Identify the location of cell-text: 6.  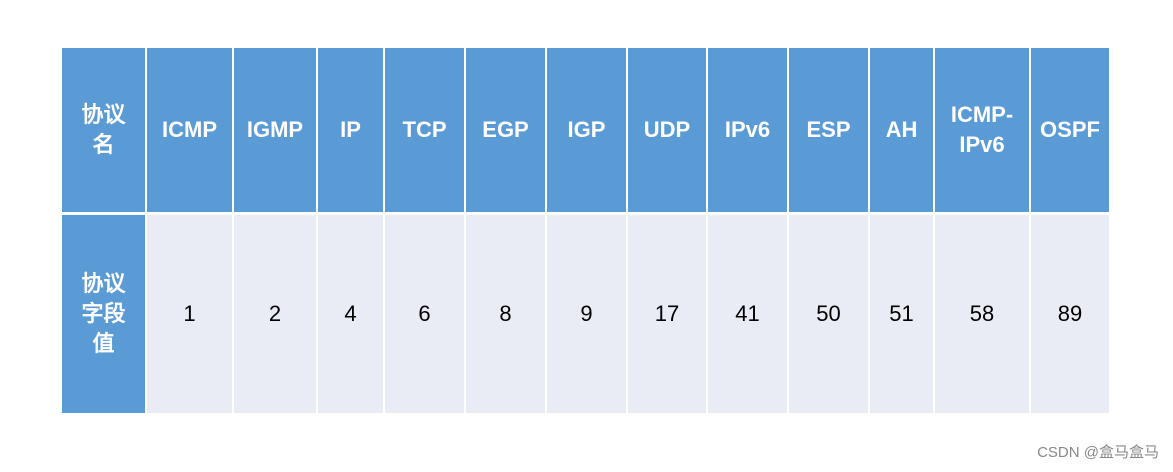
(424, 313).